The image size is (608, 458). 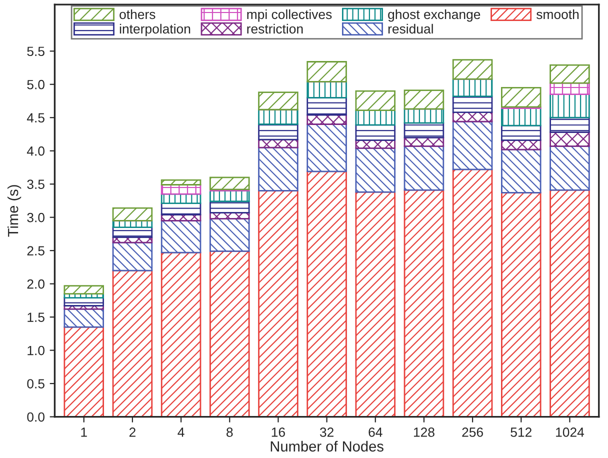 I want to click on x-tick-label: 16, so click(x=278, y=432).